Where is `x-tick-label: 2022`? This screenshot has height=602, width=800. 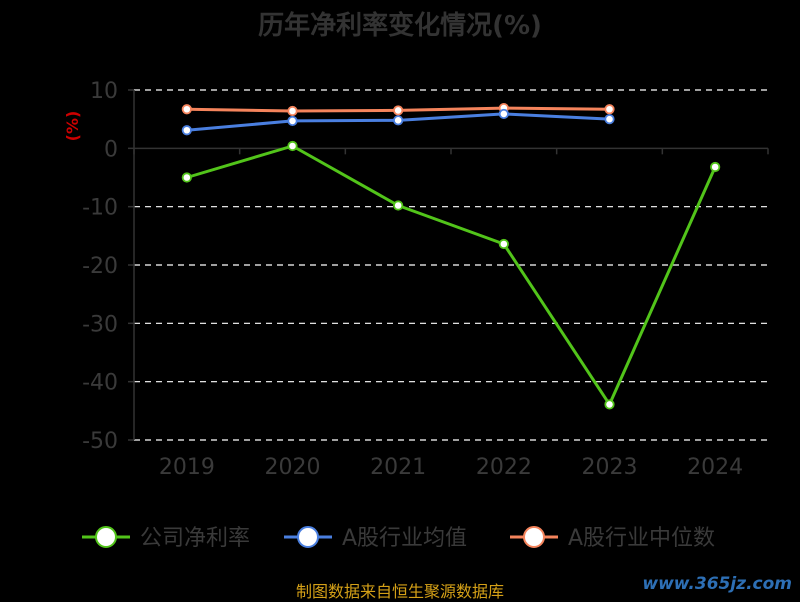
x-tick-label: 2022 is located at coordinates (504, 467).